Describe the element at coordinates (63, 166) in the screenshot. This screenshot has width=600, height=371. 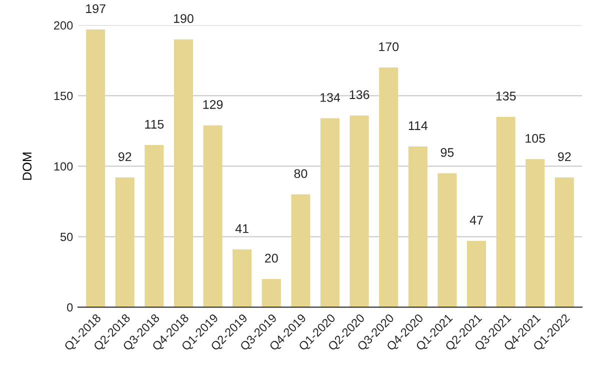
I see `y-tick-label: 100` at that location.